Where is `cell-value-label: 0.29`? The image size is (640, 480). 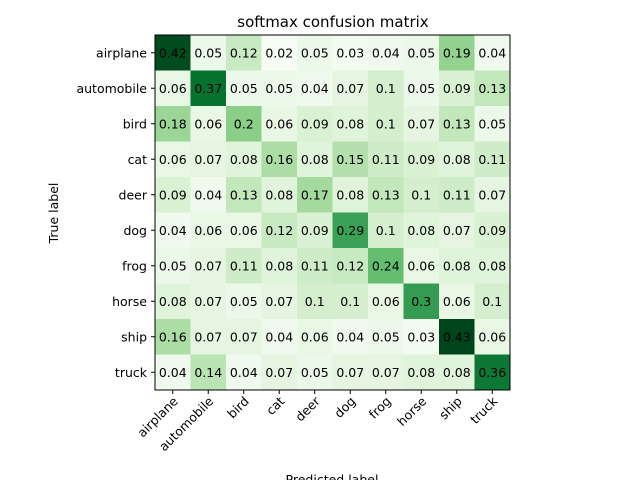 cell-value-label: 0.29 is located at coordinates (350, 230).